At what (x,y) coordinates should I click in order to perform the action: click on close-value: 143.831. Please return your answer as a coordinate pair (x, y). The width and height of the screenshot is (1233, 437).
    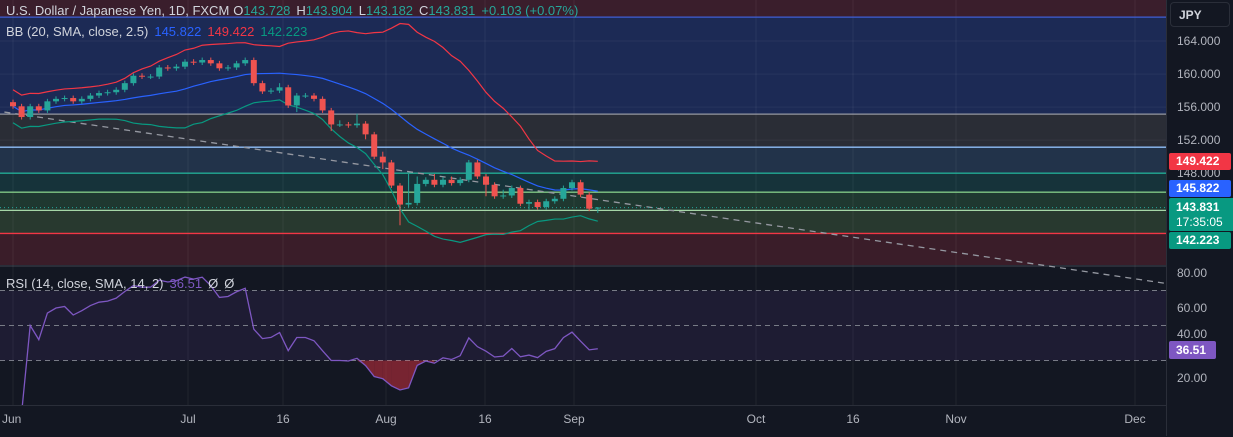
    Looking at the image, I should click on (451, 10).